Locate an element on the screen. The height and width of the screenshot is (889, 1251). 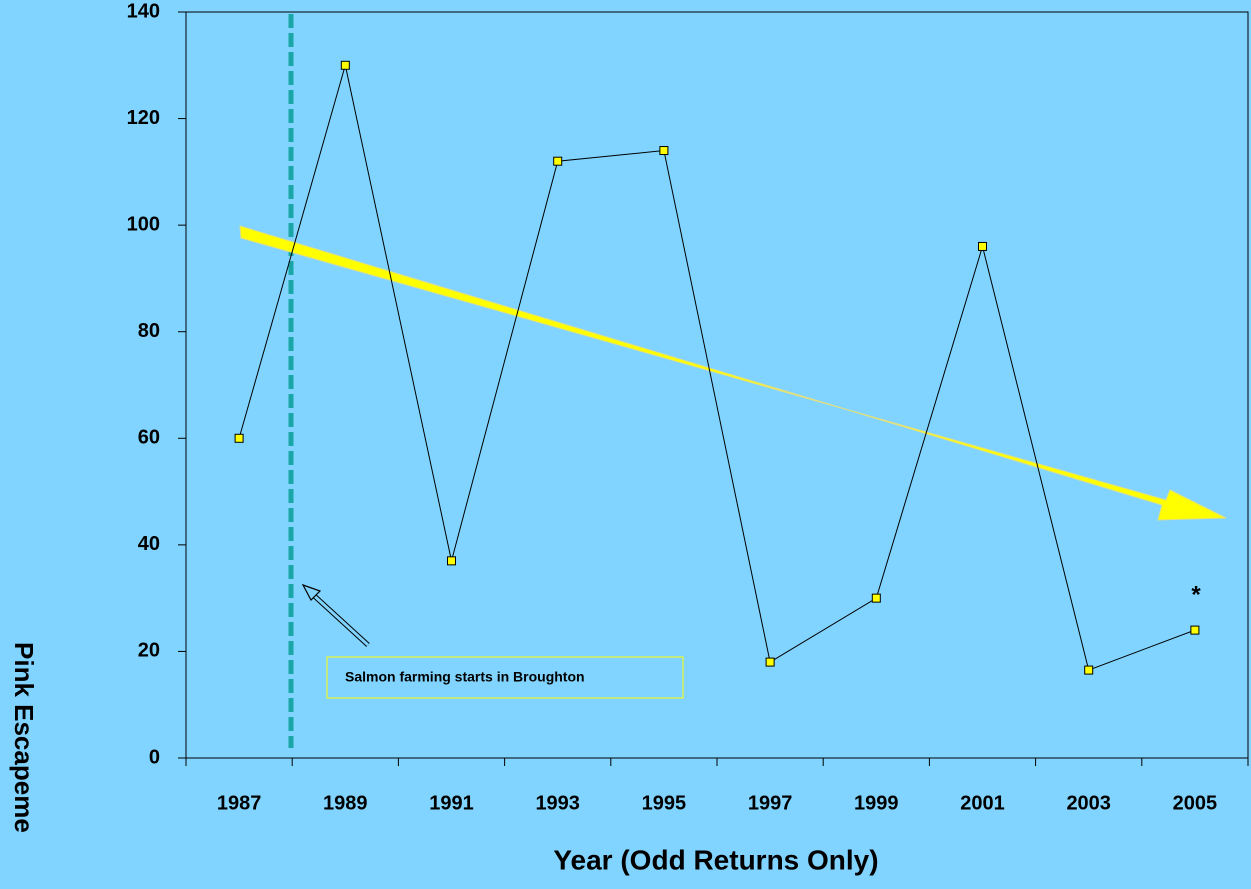
y-tick-label: 40 is located at coordinates (149, 544).